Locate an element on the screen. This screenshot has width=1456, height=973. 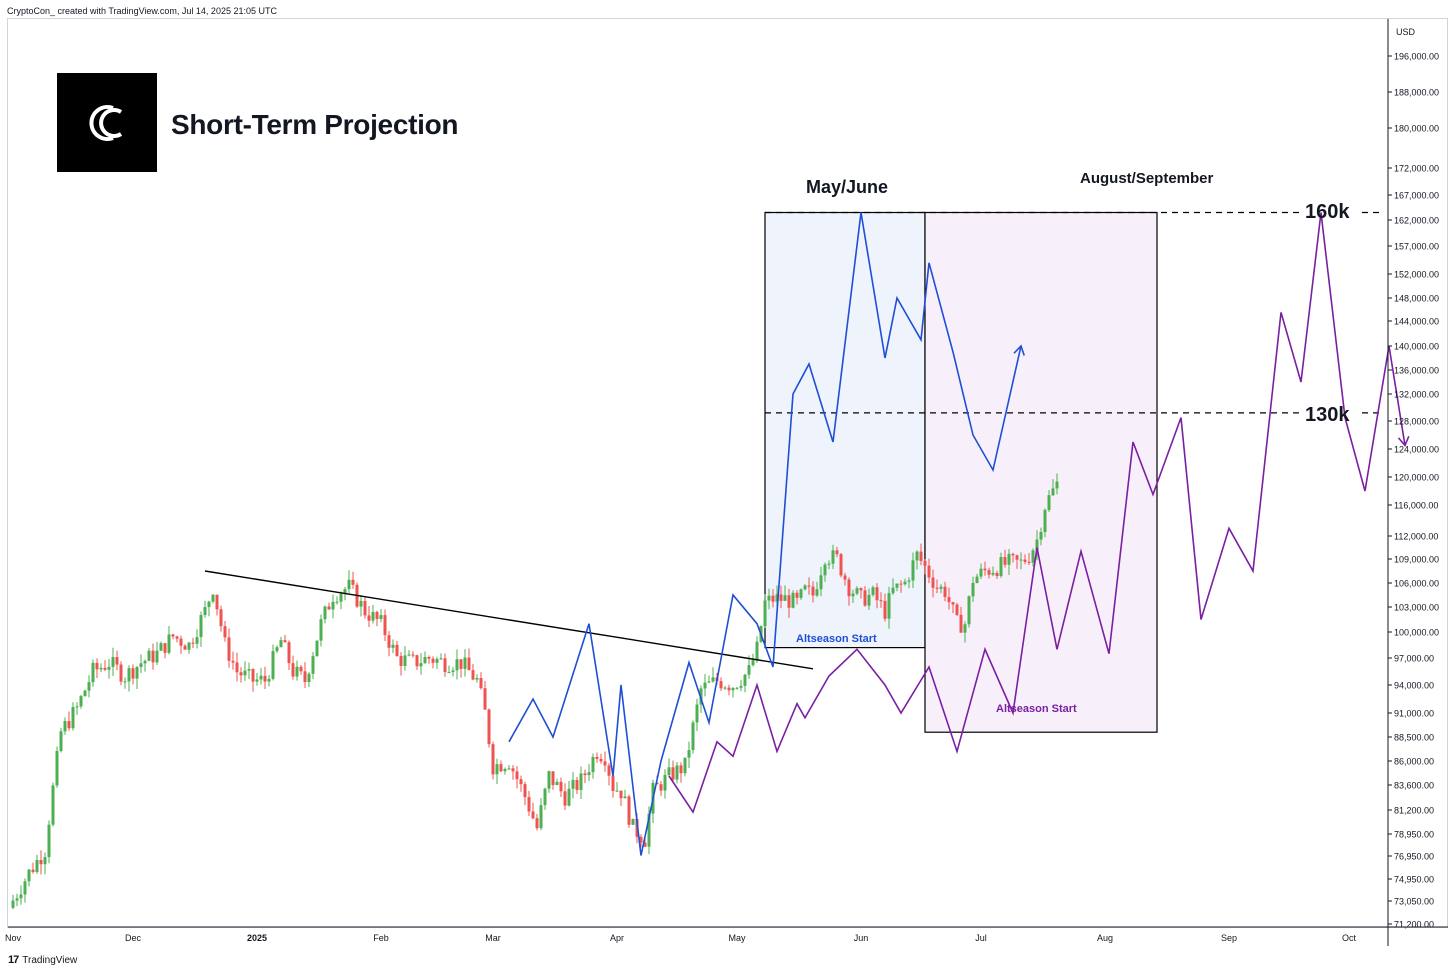
y-tick-label: 83,600.00 is located at coordinates (1414, 786).